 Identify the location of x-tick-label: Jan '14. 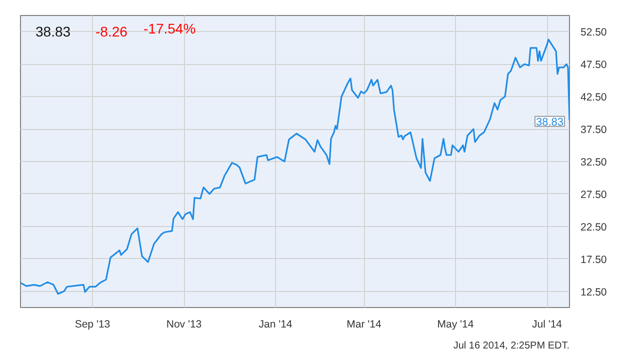
(275, 324).